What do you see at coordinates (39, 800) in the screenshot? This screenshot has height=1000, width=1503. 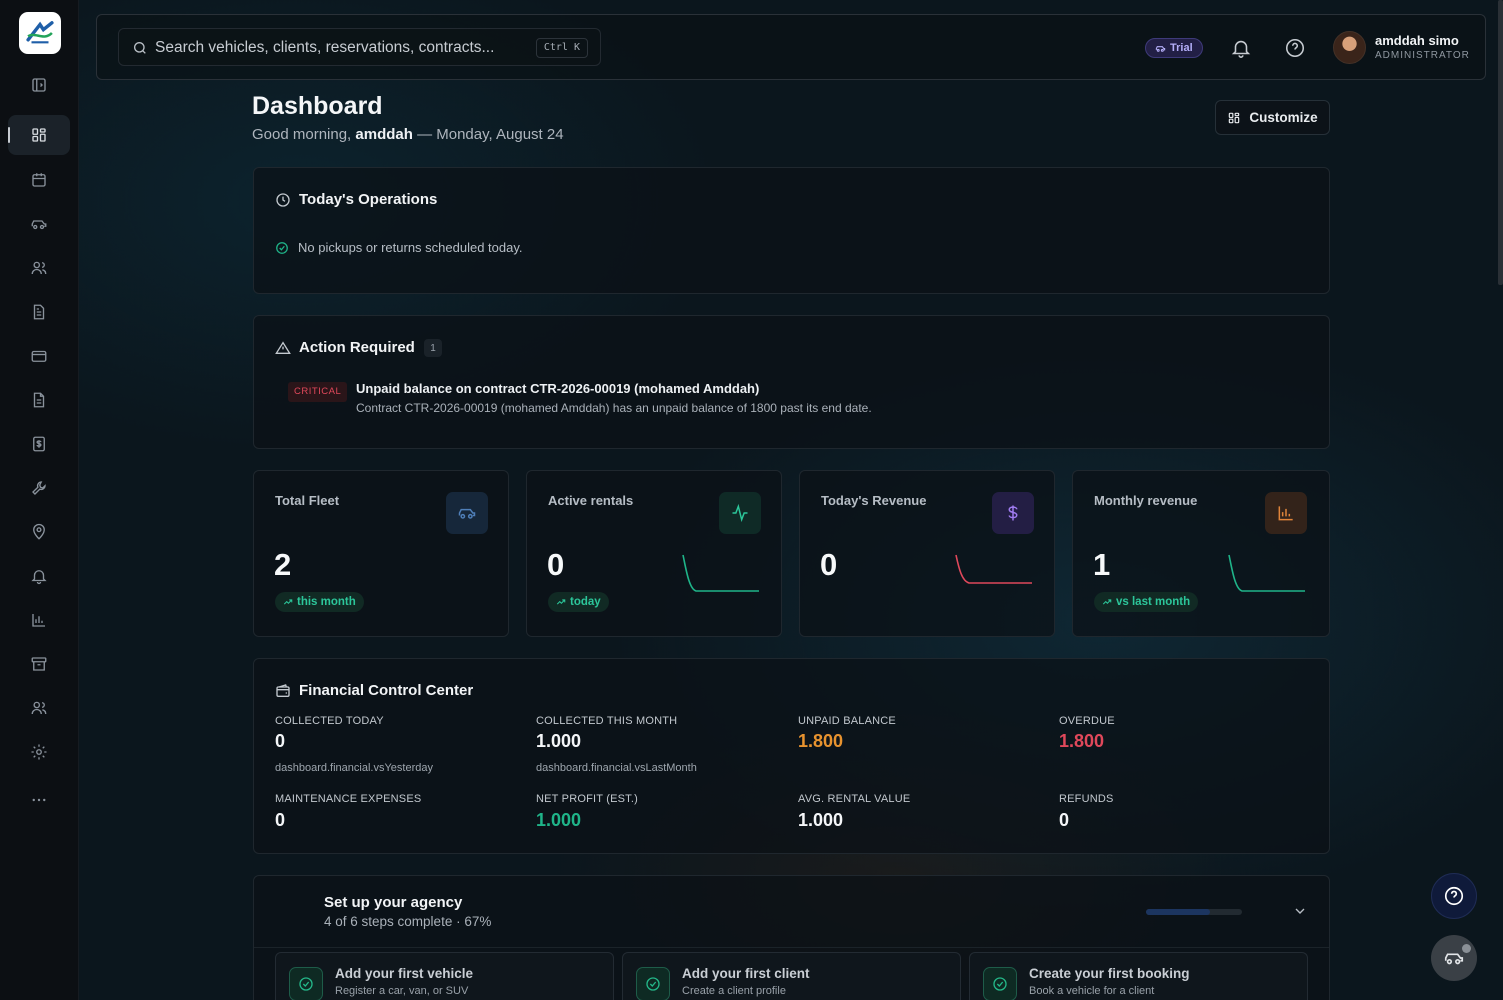 I see `sidebar-item-more` at bounding box center [39, 800].